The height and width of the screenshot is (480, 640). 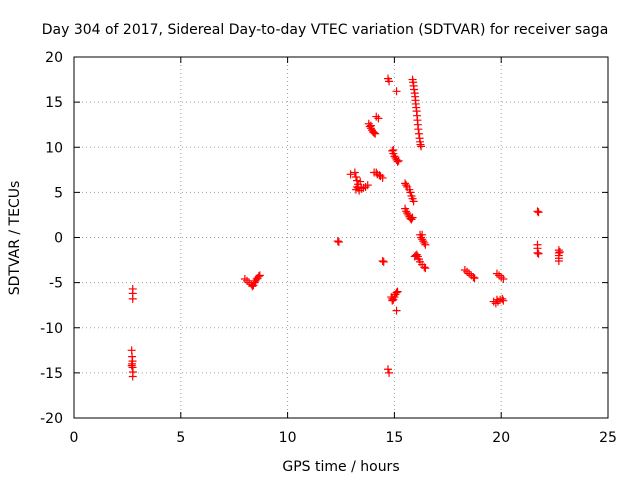 I want to click on x-tick-label: 10, so click(x=288, y=438).